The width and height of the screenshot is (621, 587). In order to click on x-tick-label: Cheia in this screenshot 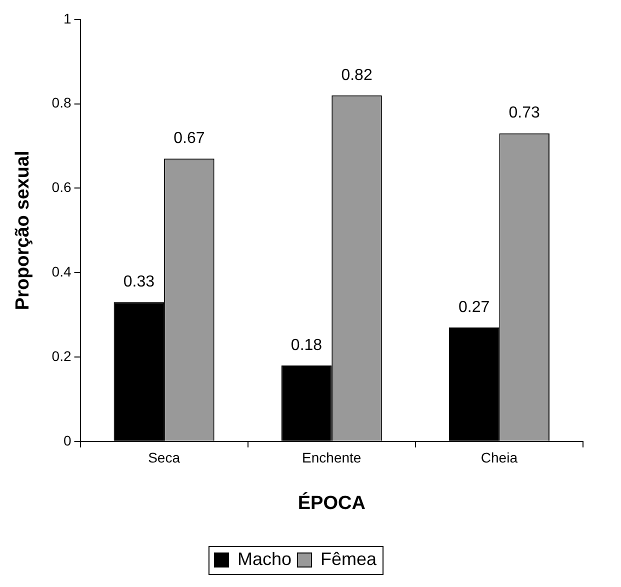, I will do `click(499, 458)`.